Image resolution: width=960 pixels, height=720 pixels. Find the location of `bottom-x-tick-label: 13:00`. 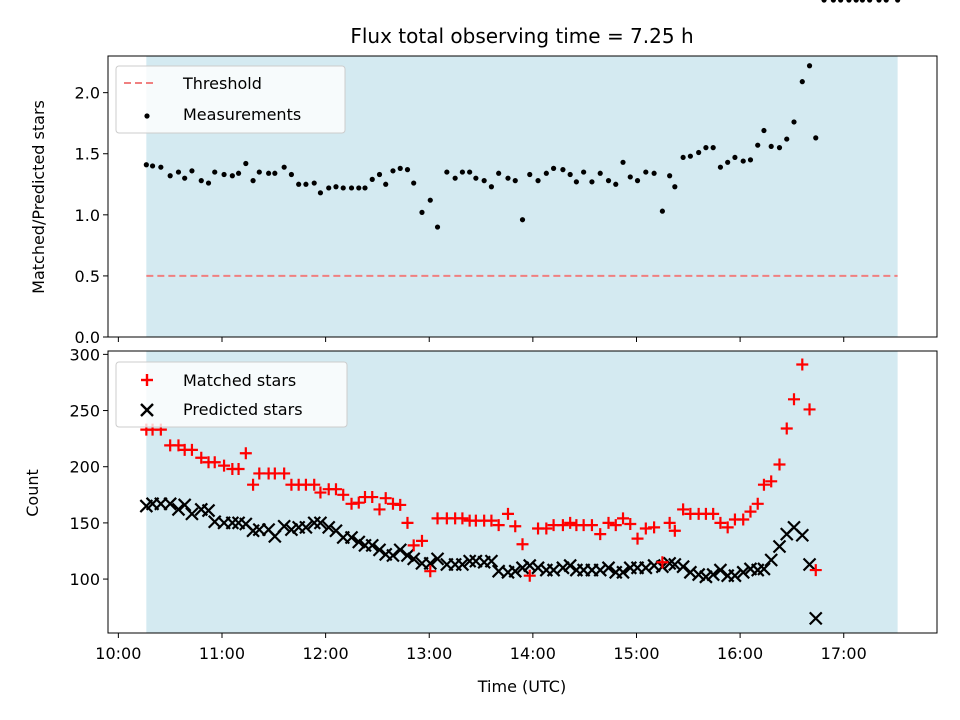

bottom-x-tick-label: 13:00 is located at coordinates (429, 653).